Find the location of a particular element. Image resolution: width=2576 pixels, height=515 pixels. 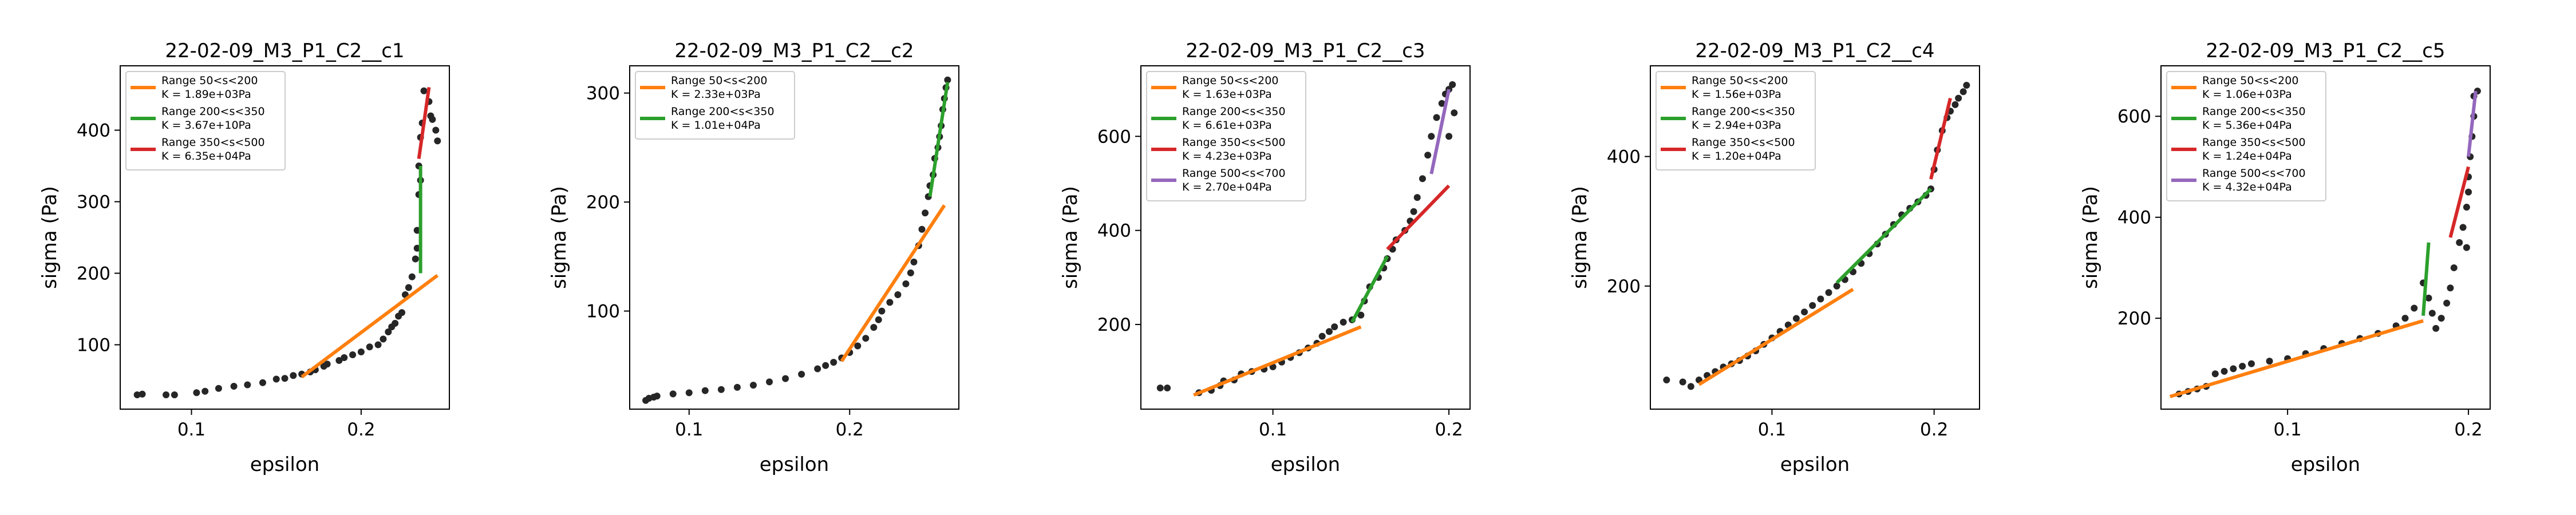

plot-frame is located at coordinates (1815, 237).